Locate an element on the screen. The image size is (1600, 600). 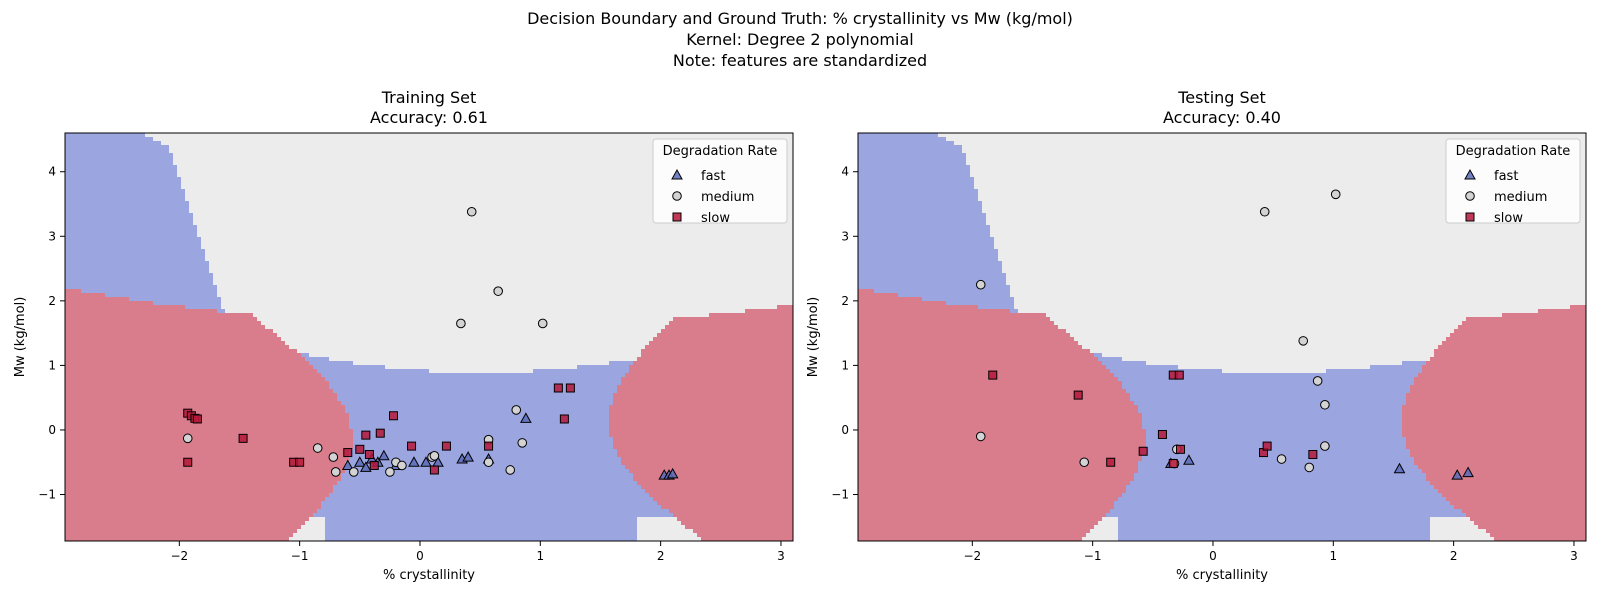
x-axis-label: % crystallinity is located at coordinates (1222, 575).